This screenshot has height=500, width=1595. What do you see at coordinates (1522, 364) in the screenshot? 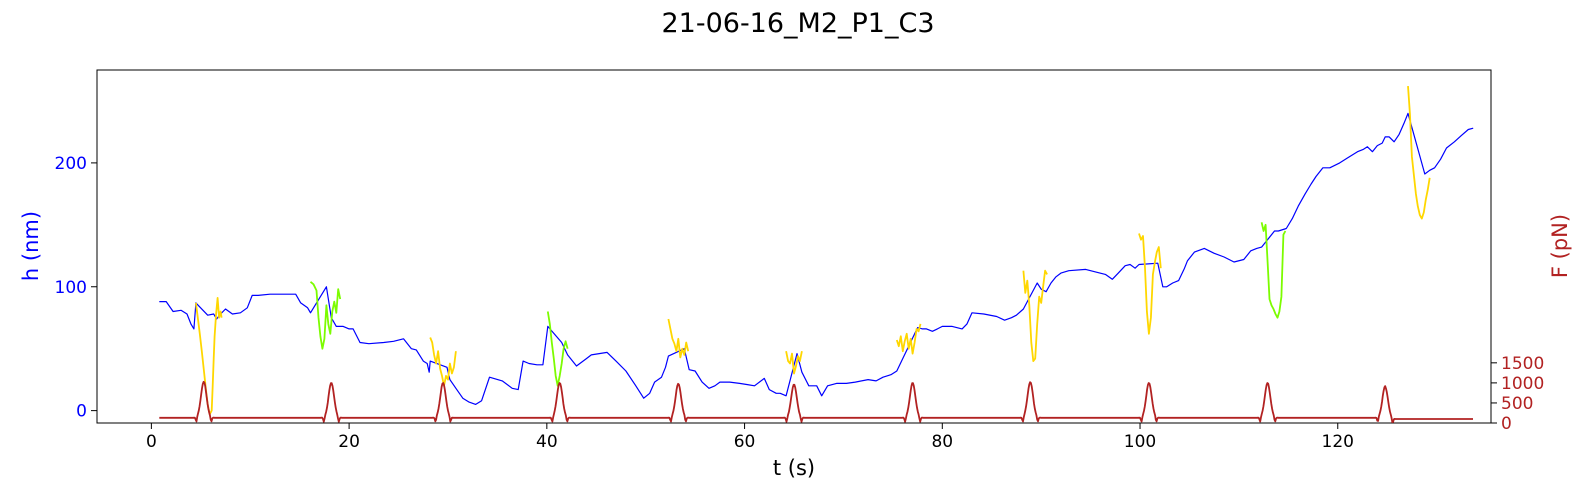
I see `y-right-tick-label: 1500` at bounding box center [1522, 364].